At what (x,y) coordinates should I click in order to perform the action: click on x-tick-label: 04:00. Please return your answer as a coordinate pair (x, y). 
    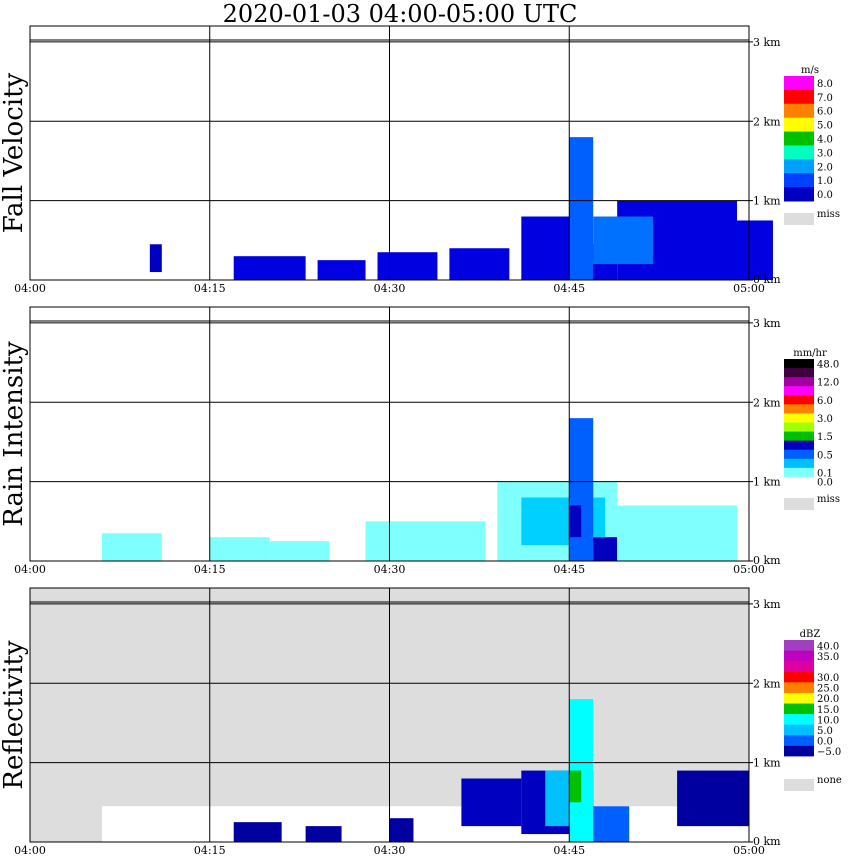
    Looking at the image, I should click on (30, 850).